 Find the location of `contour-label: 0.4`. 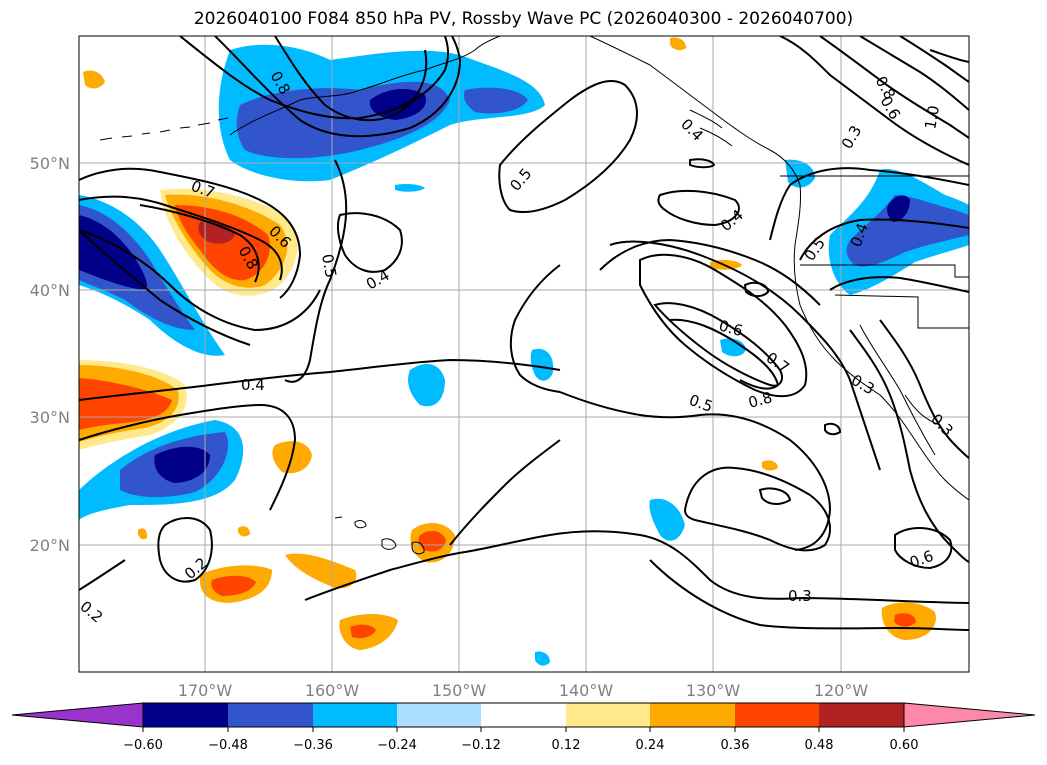

contour-label: 0.4 is located at coordinates (253, 385).